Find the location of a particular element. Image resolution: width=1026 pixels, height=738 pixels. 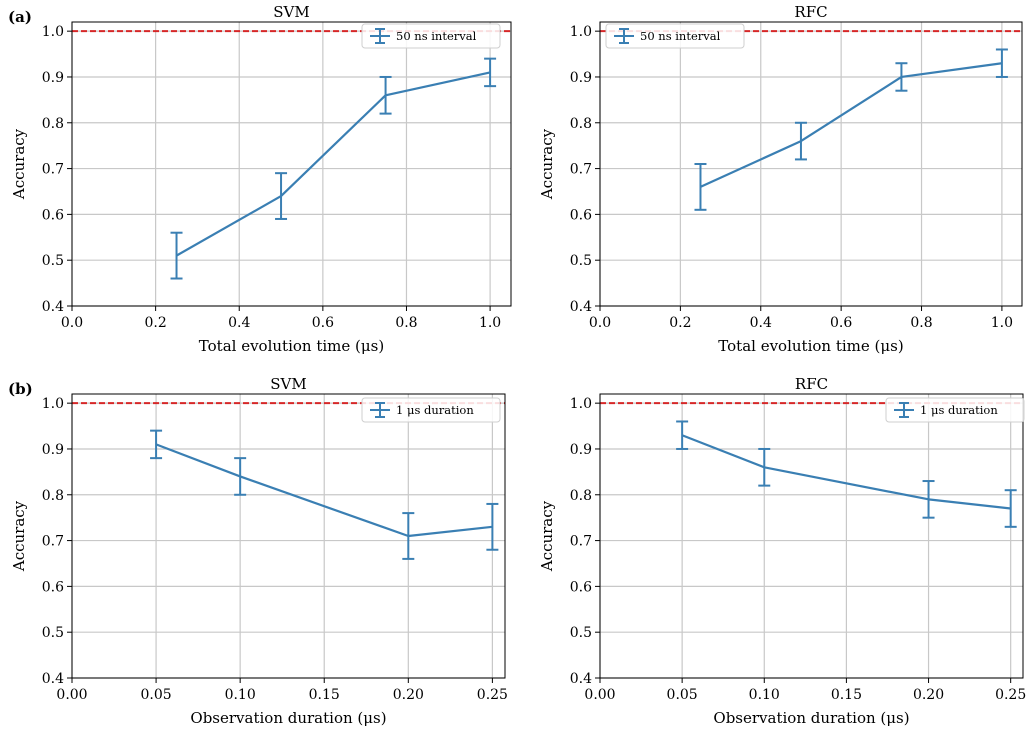

x-tick-label: 0.15 is located at coordinates (324, 695).